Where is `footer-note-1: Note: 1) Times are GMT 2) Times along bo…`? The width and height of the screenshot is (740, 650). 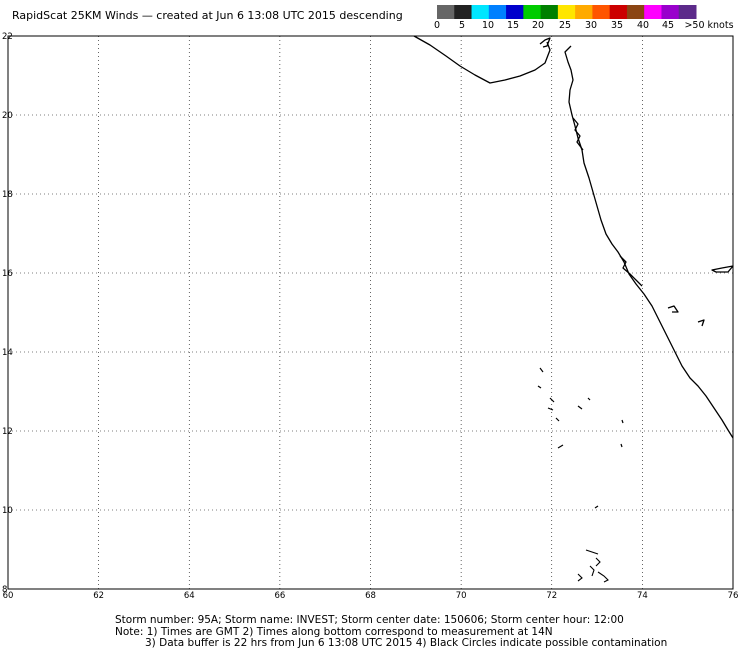 footer-note-1: Note: 1) Times are GMT 2) Times along bo… is located at coordinates (334, 632).